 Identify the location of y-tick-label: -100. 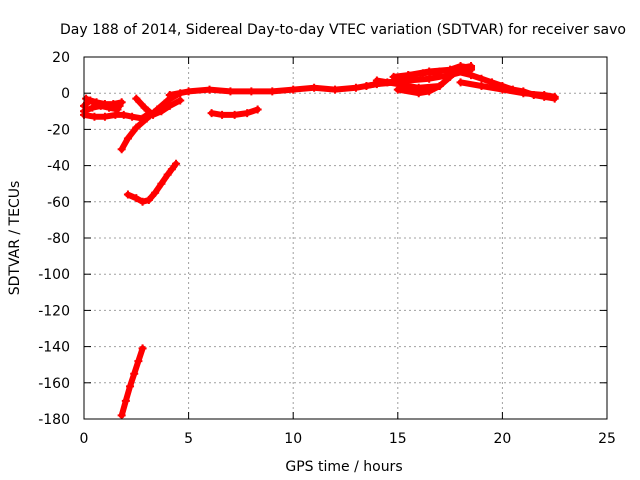
(54, 275).